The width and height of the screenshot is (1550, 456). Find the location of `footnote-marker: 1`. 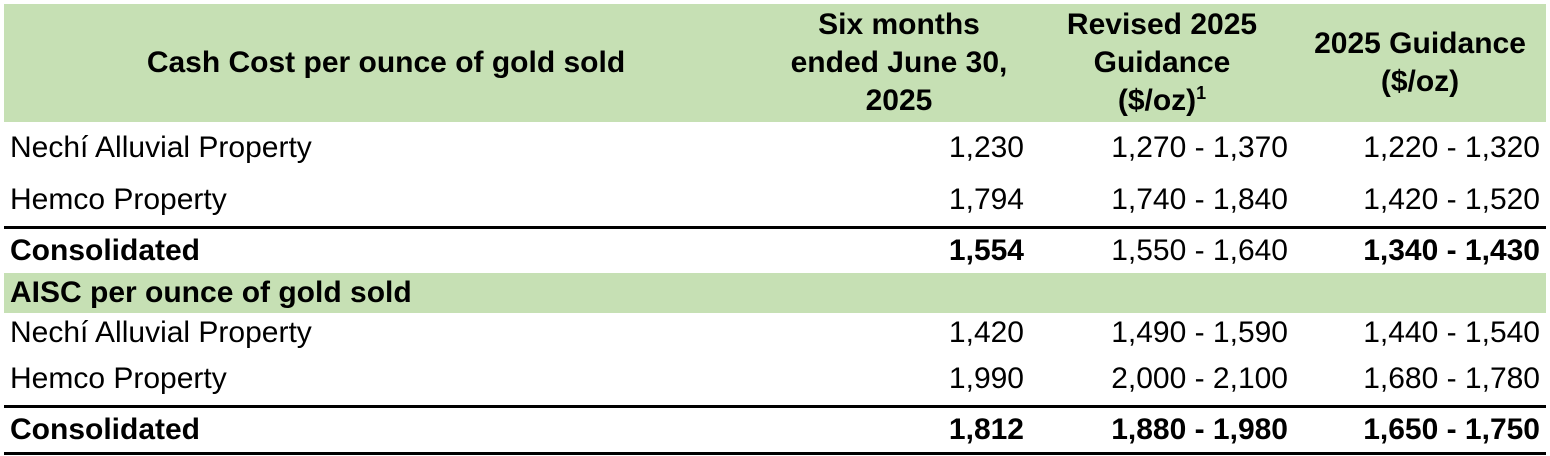

footnote-marker: 1 is located at coordinates (1201, 93).